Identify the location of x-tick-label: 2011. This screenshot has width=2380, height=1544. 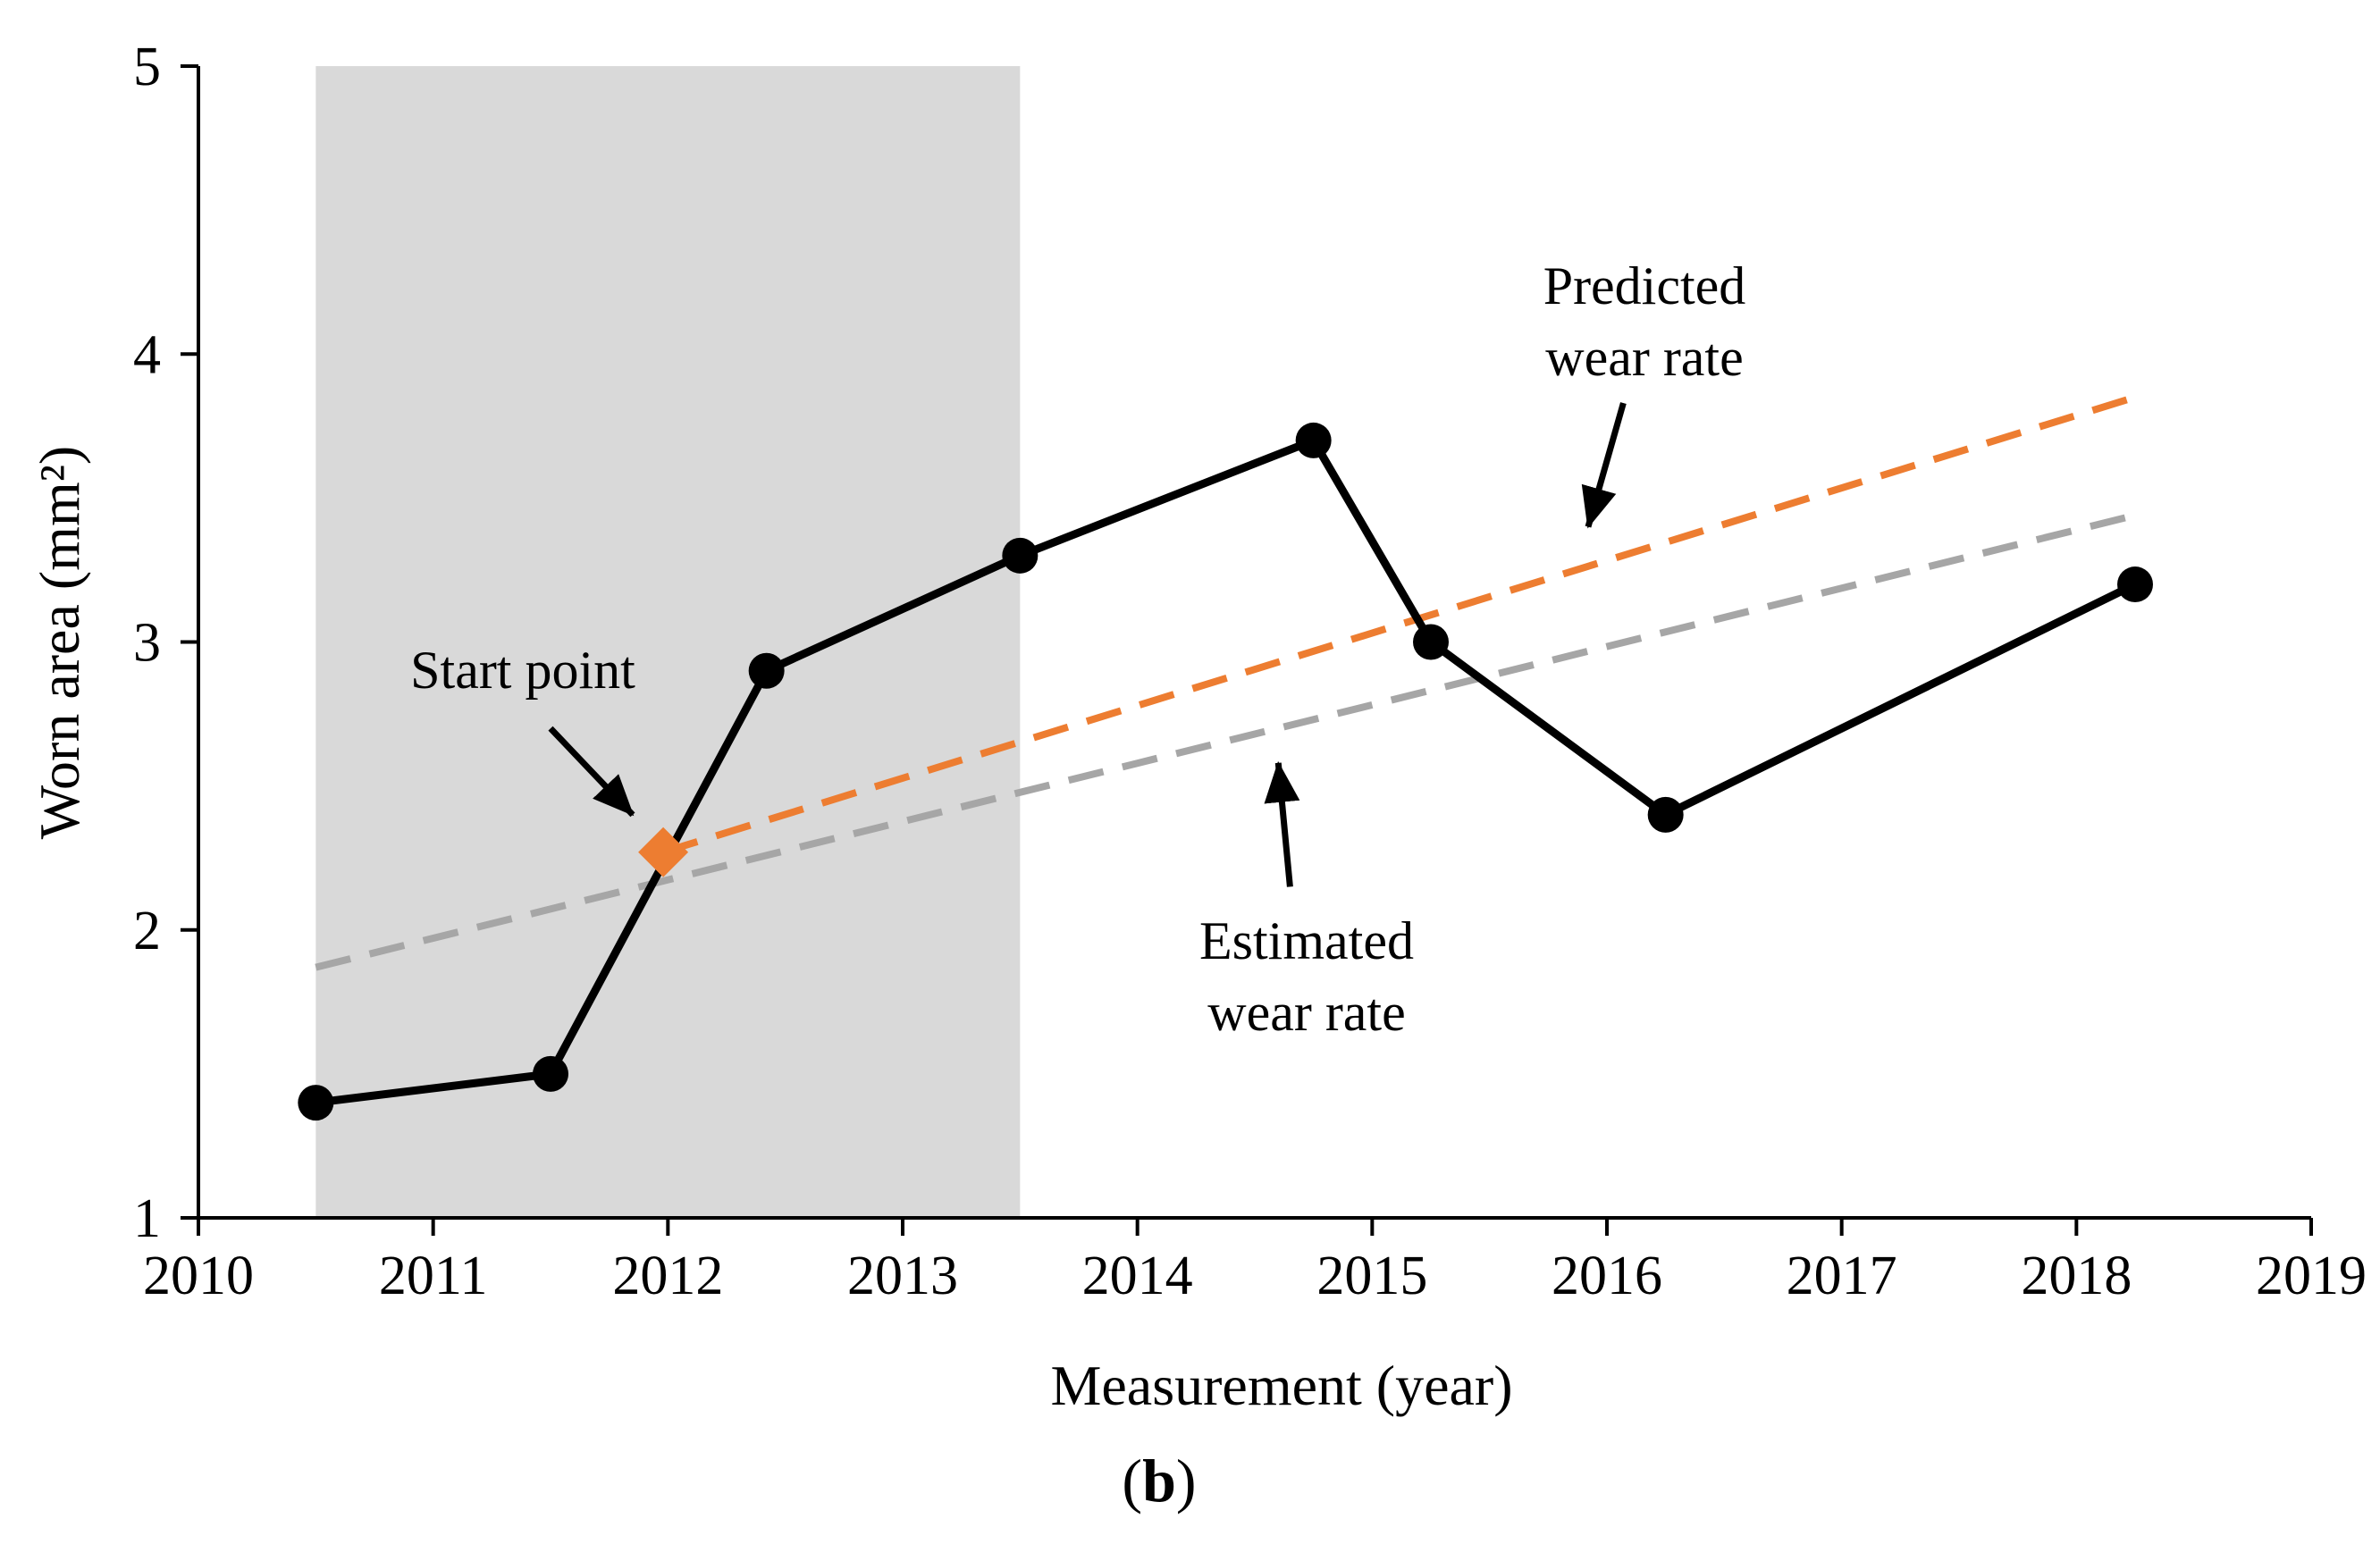
(433, 1276).